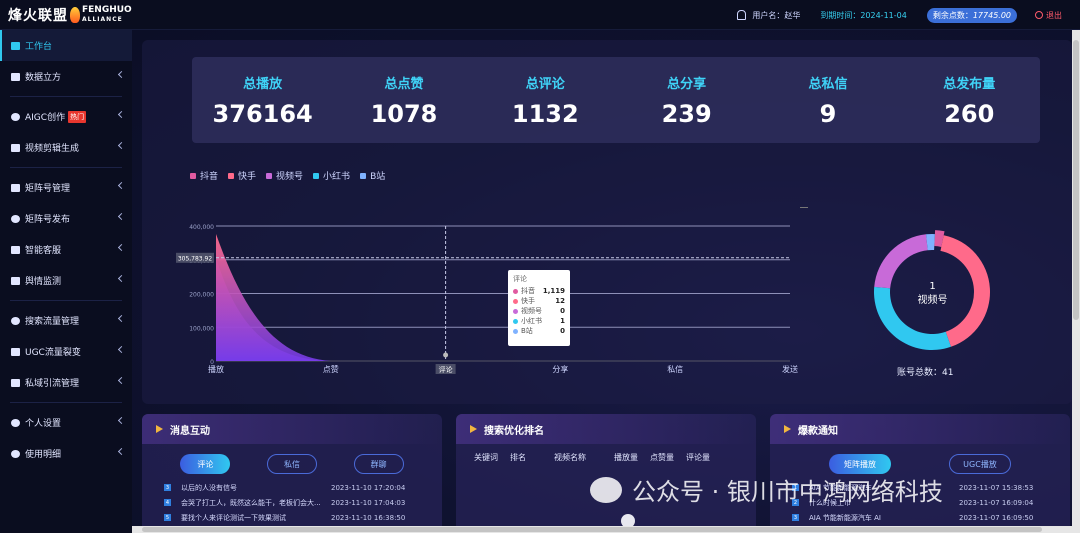 Image resolution: width=1080 pixels, height=533 pixels. Describe the element at coordinates (212, 362) in the screenshot. I see `y-tick-label: 0` at that location.